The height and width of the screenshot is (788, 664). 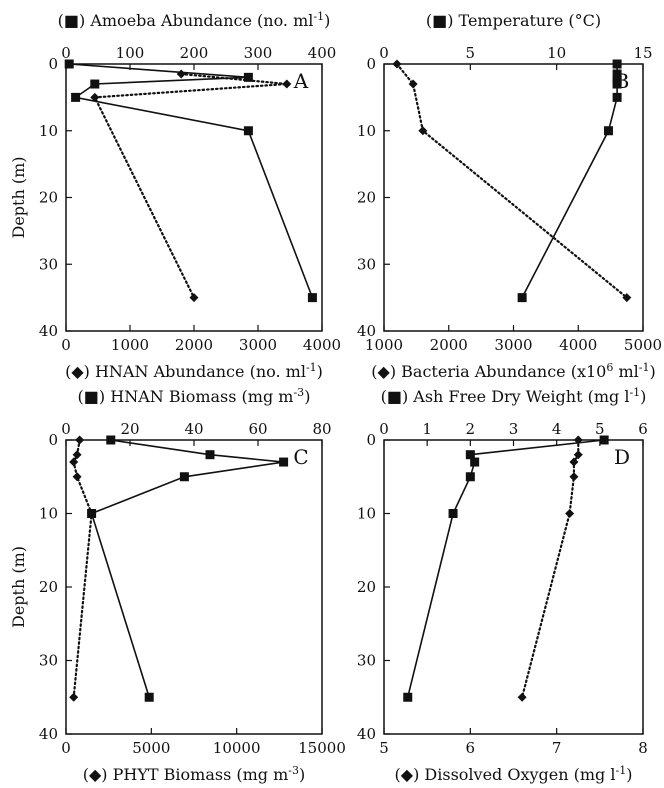 I want to click on bottom-axis-title: (◆) Bacteria Abundance (x106 ml-1), so click(x=513, y=371).